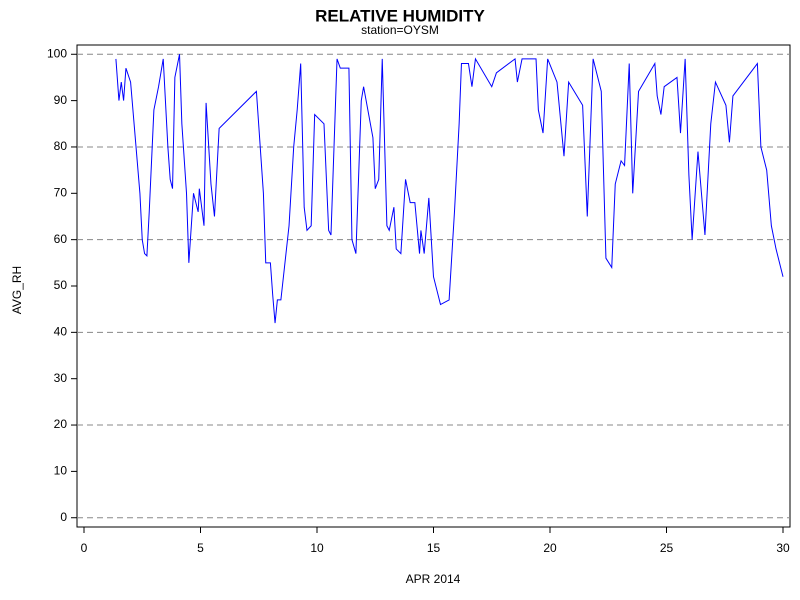 The width and height of the screenshot is (800, 600). I want to click on y-tick-label: 20, so click(61, 424).